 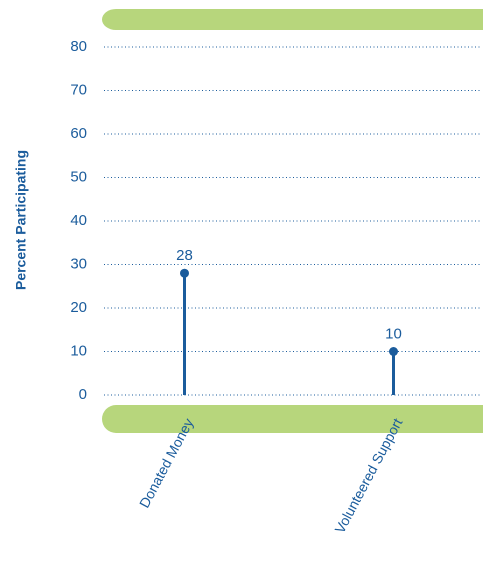 I want to click on y-tick-label: 60, so click(x=78, y=133).